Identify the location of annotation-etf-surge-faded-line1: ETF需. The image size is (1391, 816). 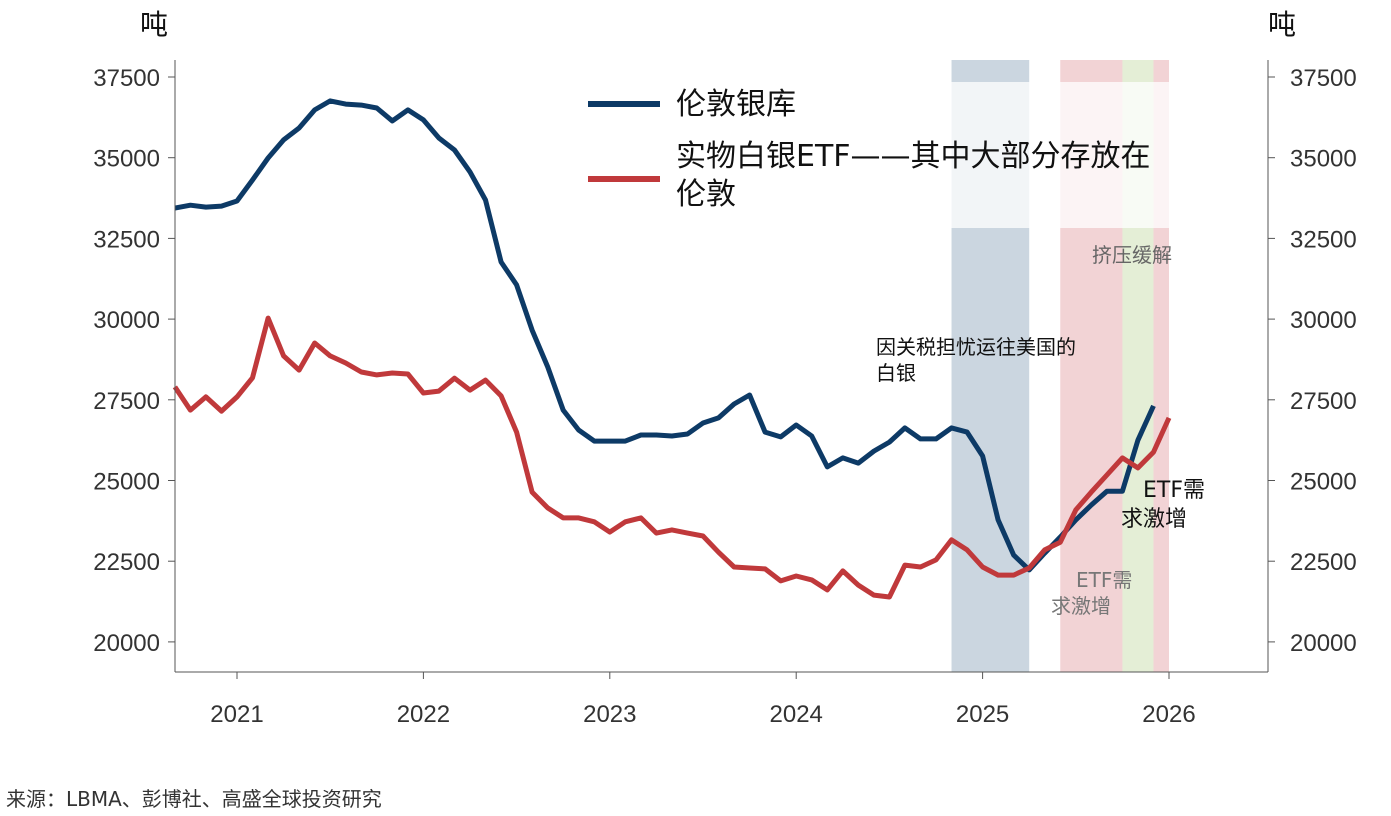
(1104, 580).